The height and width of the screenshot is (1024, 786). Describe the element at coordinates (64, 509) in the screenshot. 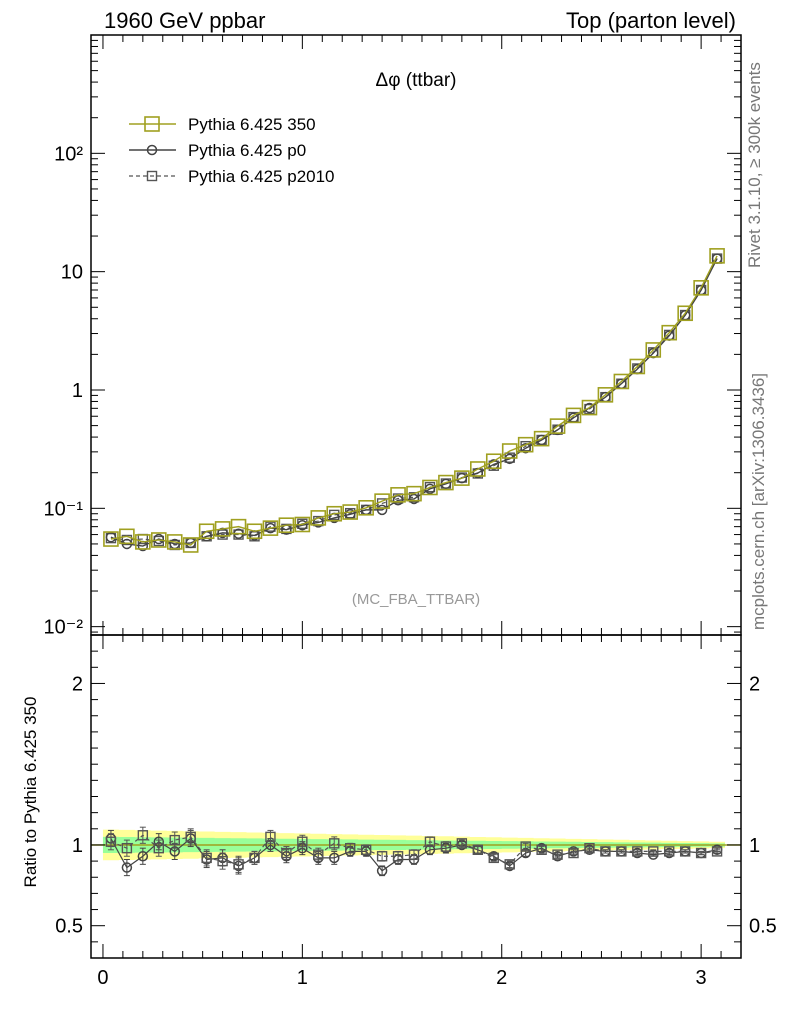

I see `main-y-tick-label: 10⁻¹` at that location.